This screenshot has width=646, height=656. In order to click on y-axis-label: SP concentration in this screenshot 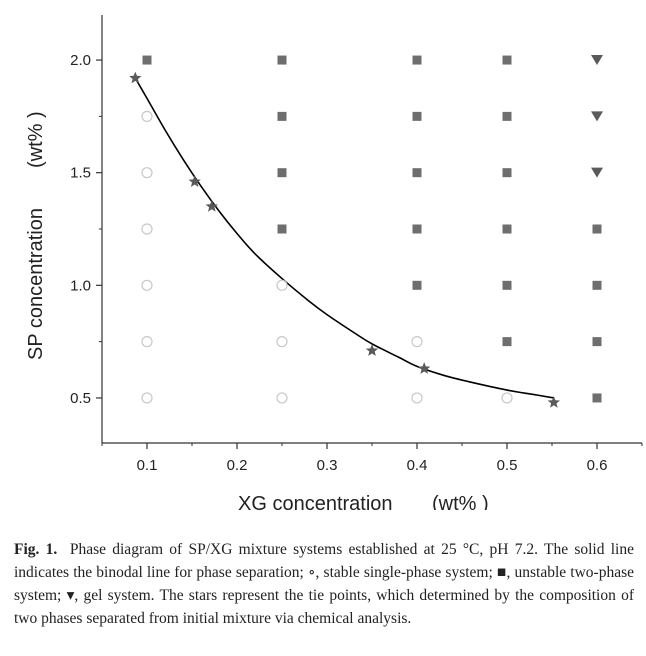, I will do `click(36, 284)`.